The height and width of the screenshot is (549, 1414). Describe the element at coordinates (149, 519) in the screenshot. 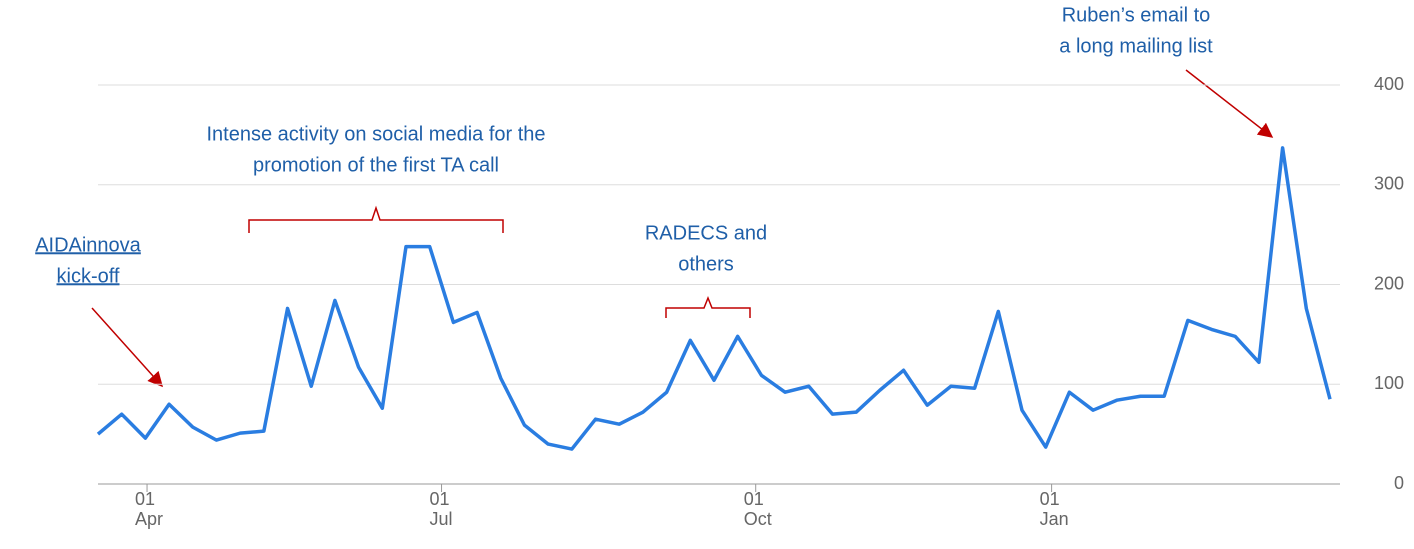

I see `x-tick-label-line: Apr` at that location.